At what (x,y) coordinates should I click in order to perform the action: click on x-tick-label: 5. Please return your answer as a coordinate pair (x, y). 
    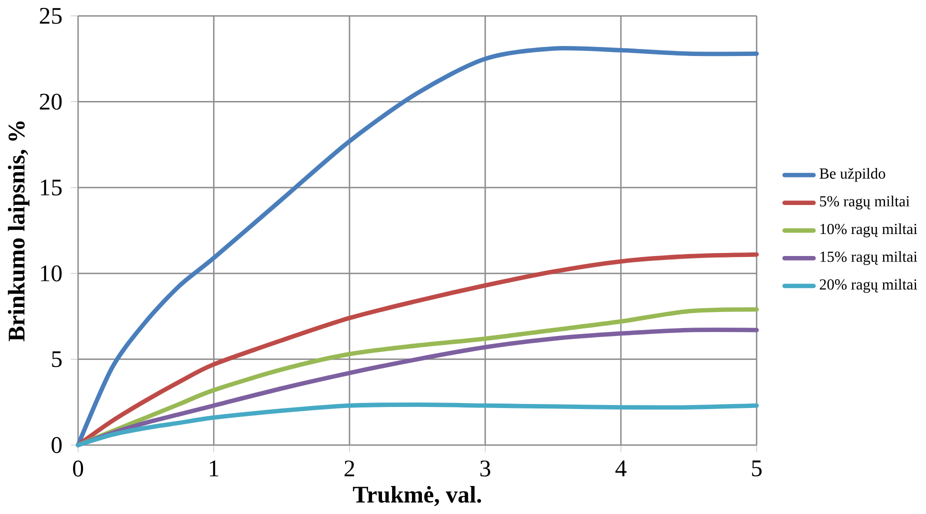
    Looking at the image, I should click on (757, 468).